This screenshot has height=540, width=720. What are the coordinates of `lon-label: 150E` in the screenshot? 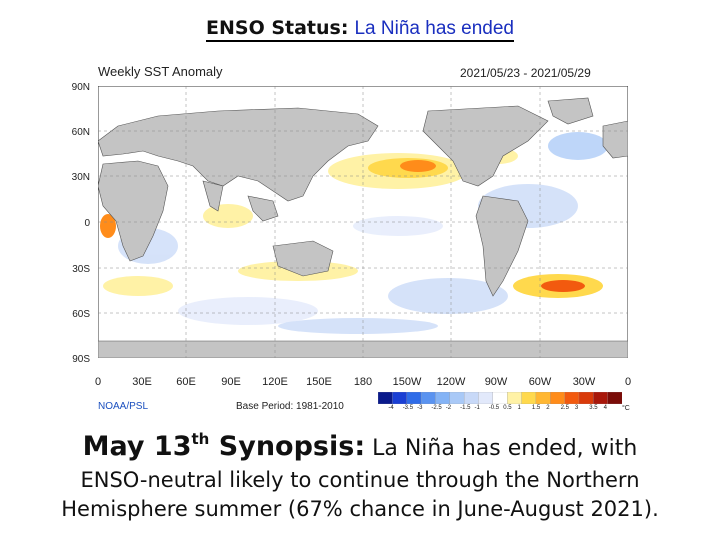 It's located at (319, 382).